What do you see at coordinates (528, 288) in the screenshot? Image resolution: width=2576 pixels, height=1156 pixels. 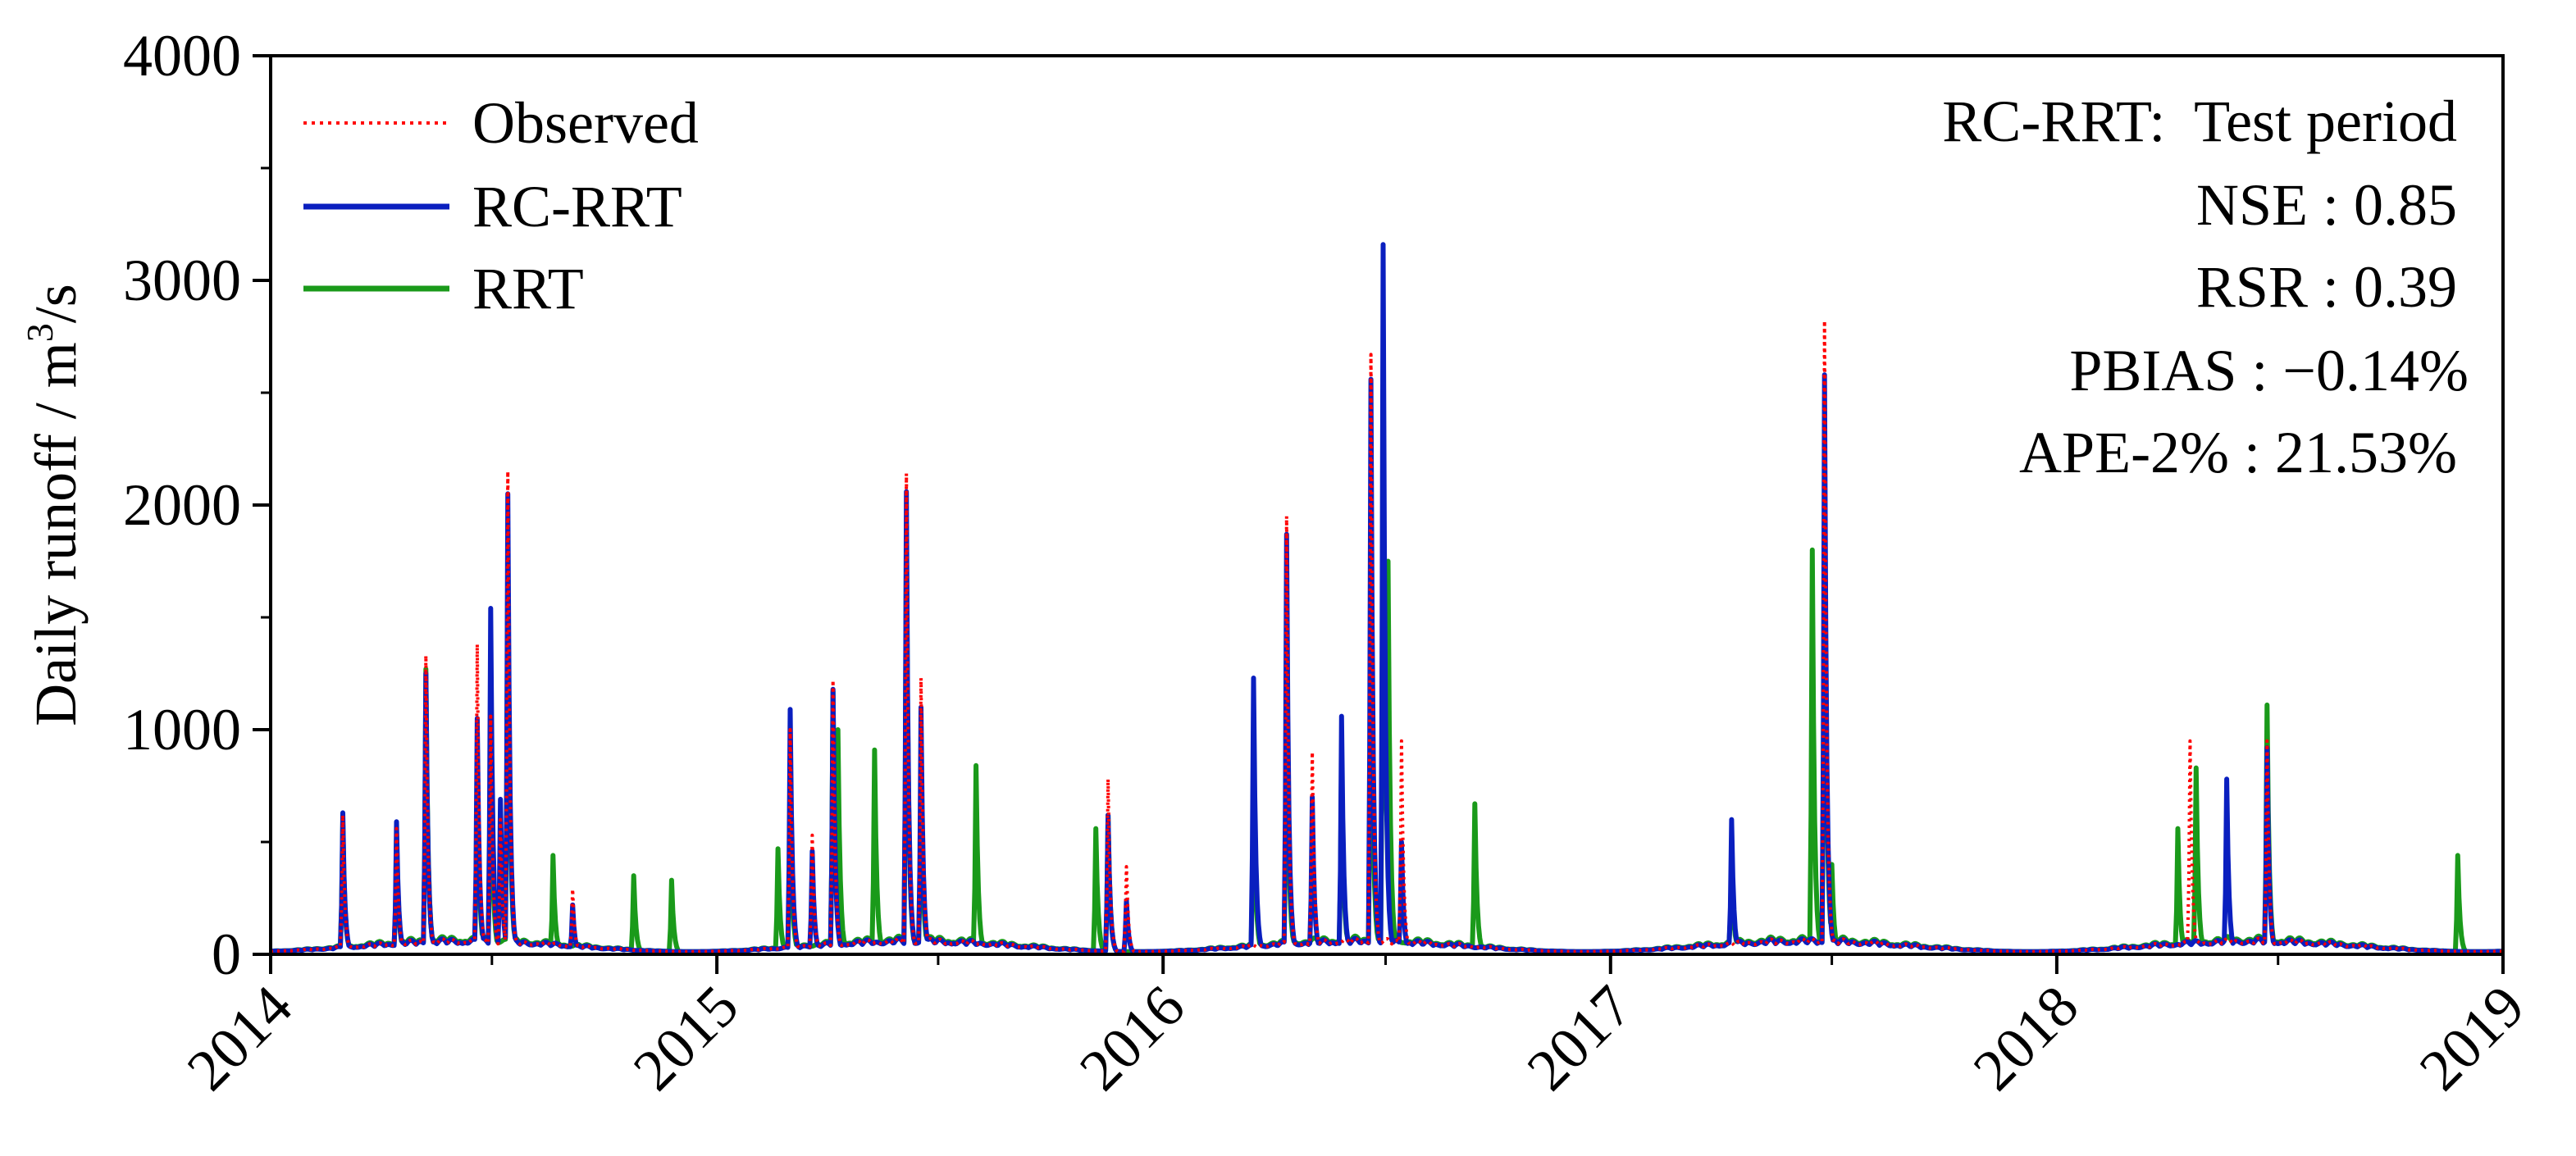 I see `legend-label-rrt: RRT` at bounding box center [528, 288].